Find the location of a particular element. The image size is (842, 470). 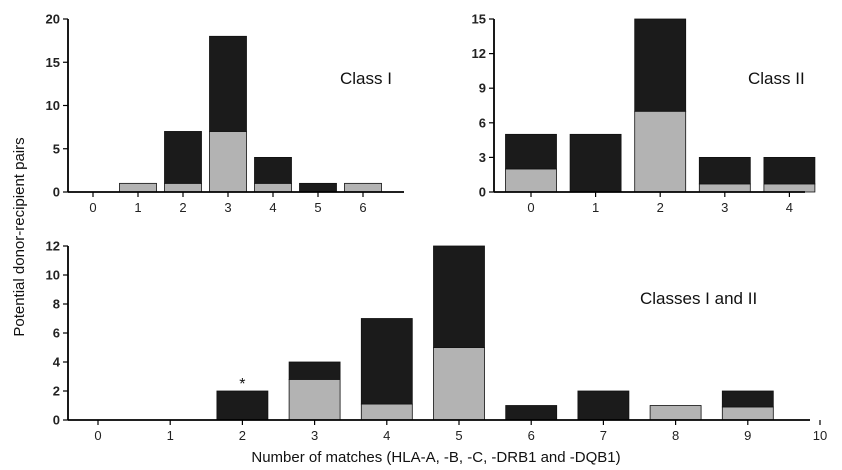

y-tick-label: 8 is located at coordinates (56, 304).